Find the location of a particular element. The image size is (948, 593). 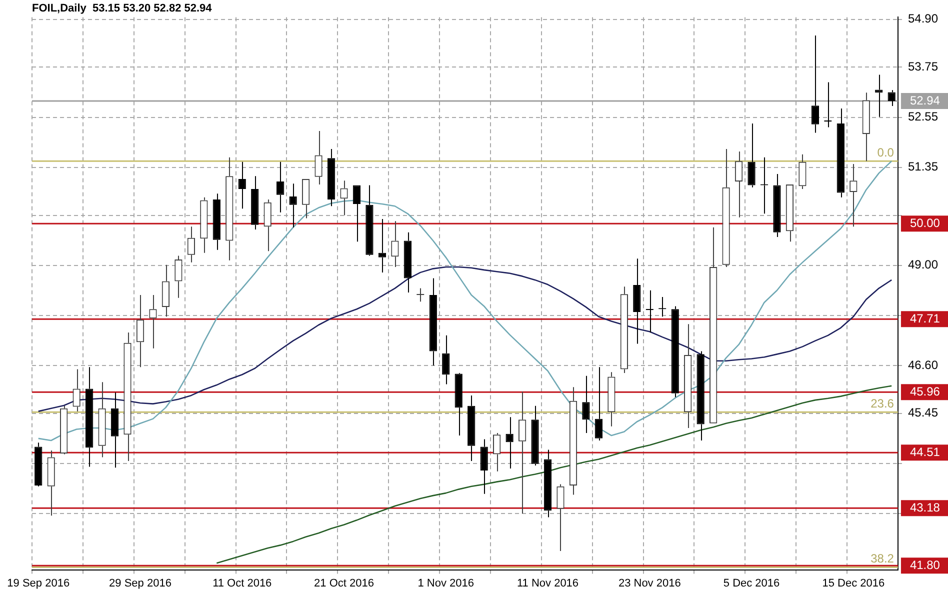

x-tick-label: 5 Dec 2016 is located at coordinates (751, 583).